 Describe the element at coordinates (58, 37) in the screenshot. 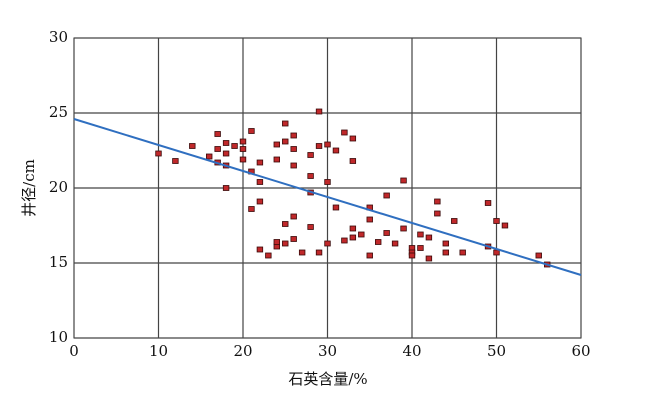

I see `y-tick-label: 30` at that location.